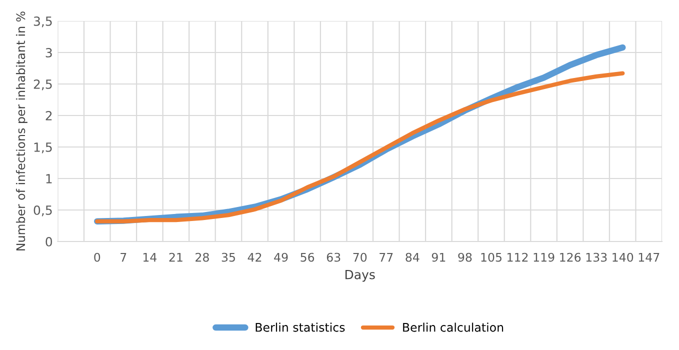  I want to click on y-axis-title: Number of infections per inhabitant in %, so click(22, 131).